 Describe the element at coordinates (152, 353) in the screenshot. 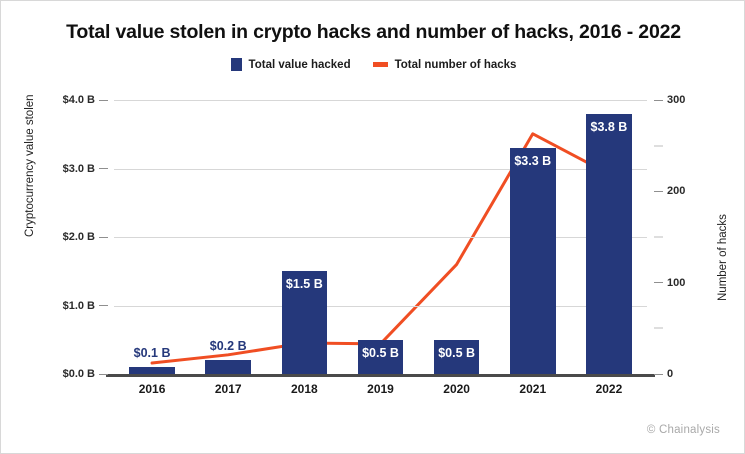

I see `bar-value-label-2016: $0.1 B` at that location.